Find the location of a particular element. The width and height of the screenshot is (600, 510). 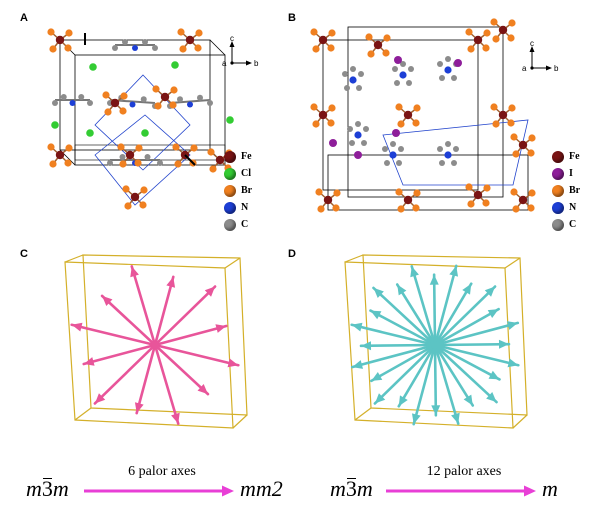

axis-a-label: a is located at coordinates (524, 68).